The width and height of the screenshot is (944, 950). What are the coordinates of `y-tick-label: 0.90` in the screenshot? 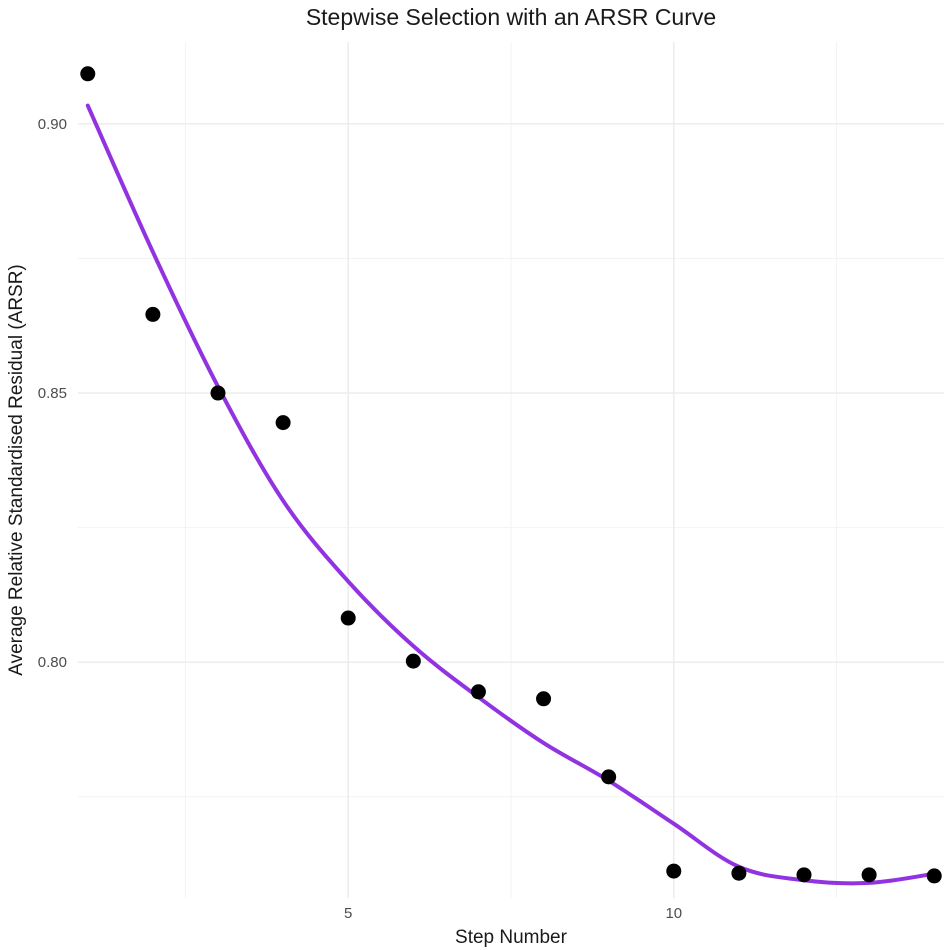 It's located at (52, 124).